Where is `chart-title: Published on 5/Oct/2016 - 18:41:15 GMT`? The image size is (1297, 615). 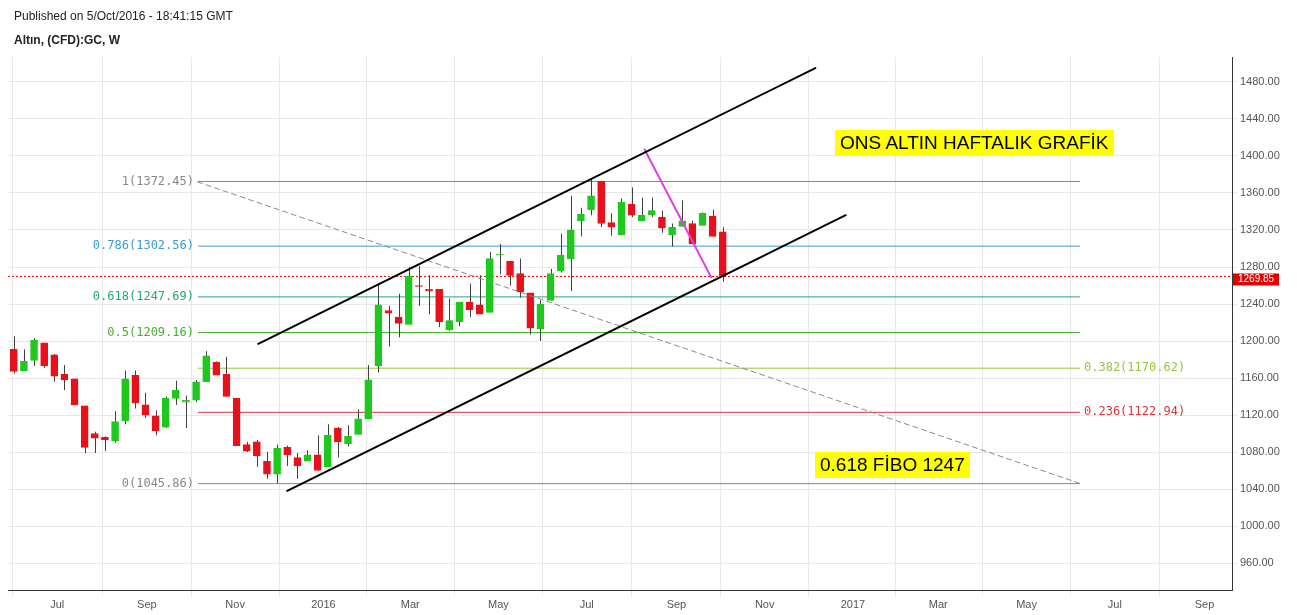 chart-title: Published on 5/Oct/2016 - 18:41:15 GMT is located at coordinates (123, 16).